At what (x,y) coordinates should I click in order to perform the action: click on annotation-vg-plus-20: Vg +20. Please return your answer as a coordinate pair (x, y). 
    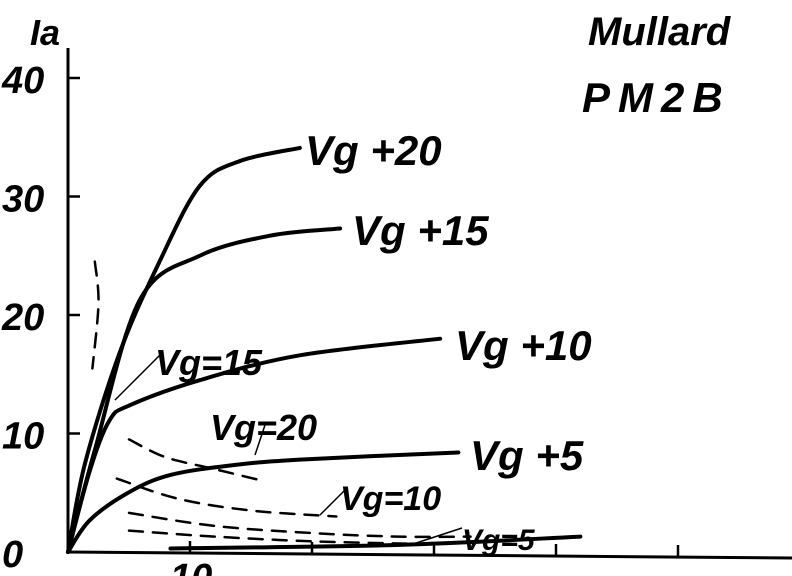
    Looking at the image, I should click on (373, 150).